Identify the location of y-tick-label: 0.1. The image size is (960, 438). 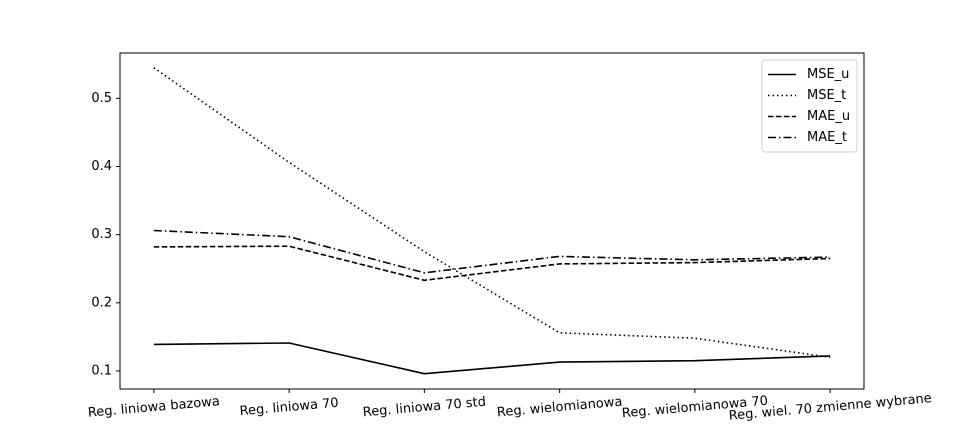
(101, 370).